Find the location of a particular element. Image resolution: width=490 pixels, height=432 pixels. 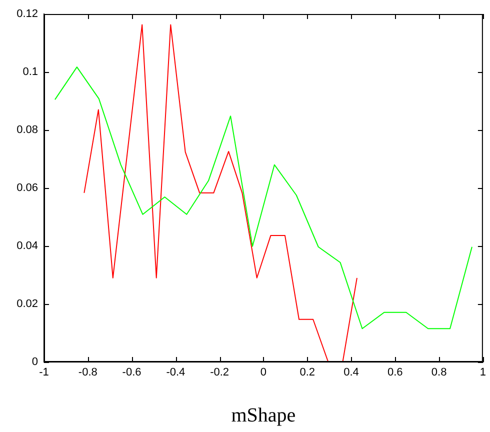

x-tick-label: 0.2 is located at coordinates (308, 372).